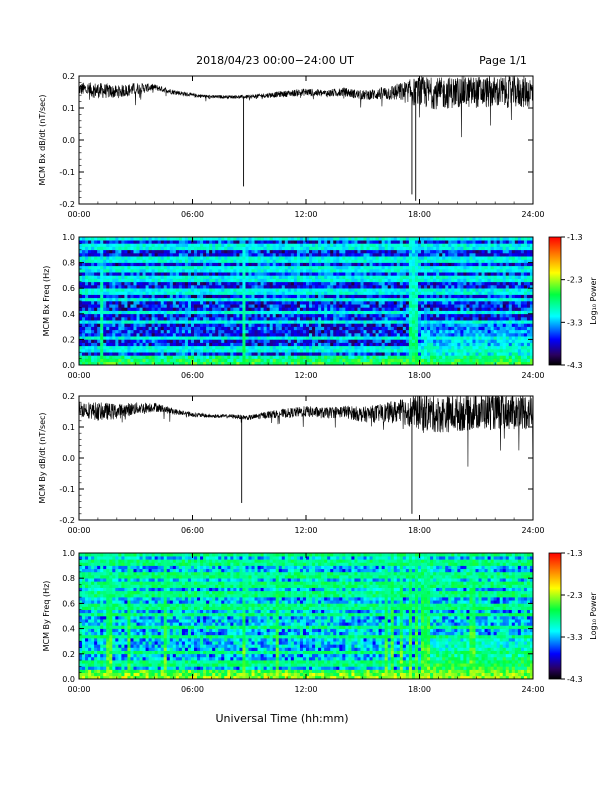 The image size is (612, 792). Describe the element at coordinates (275, 60) in the screenshot. I see `page-title: 2018/04/23 00:00−24:00 UT` at that location.